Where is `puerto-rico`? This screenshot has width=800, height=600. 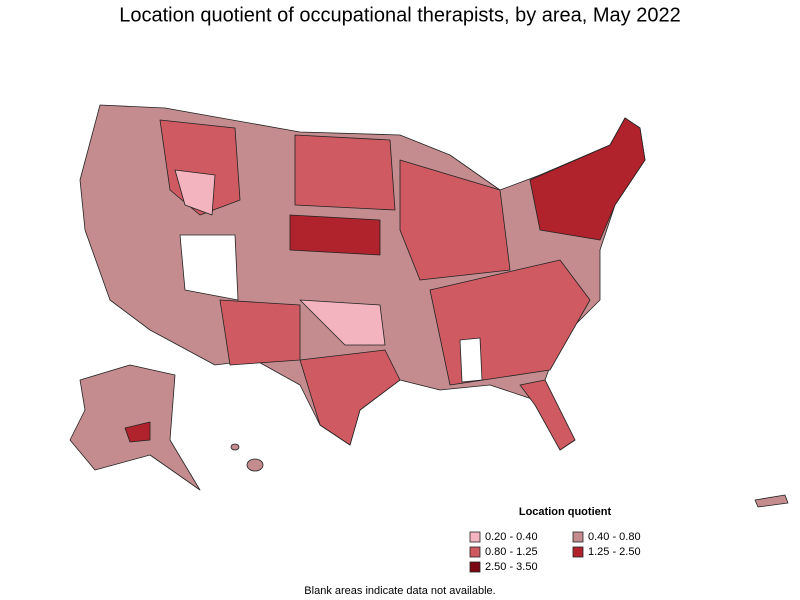
puerto-rico is located at coordinates (771, 501).